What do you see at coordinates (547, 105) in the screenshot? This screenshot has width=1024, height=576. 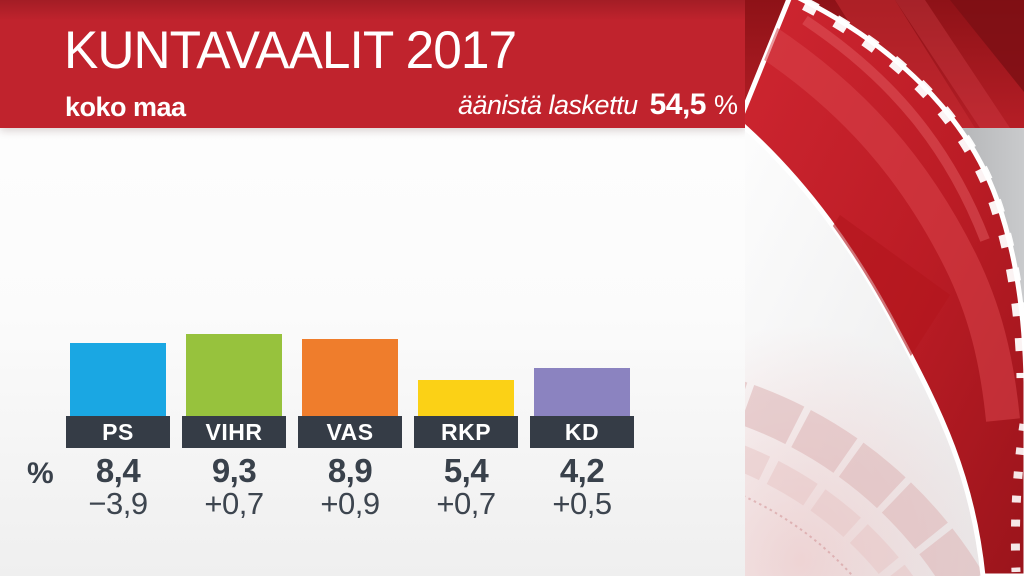 I see `counted-votes-label: äänistä laskettu` at bounding box center [547, 105].